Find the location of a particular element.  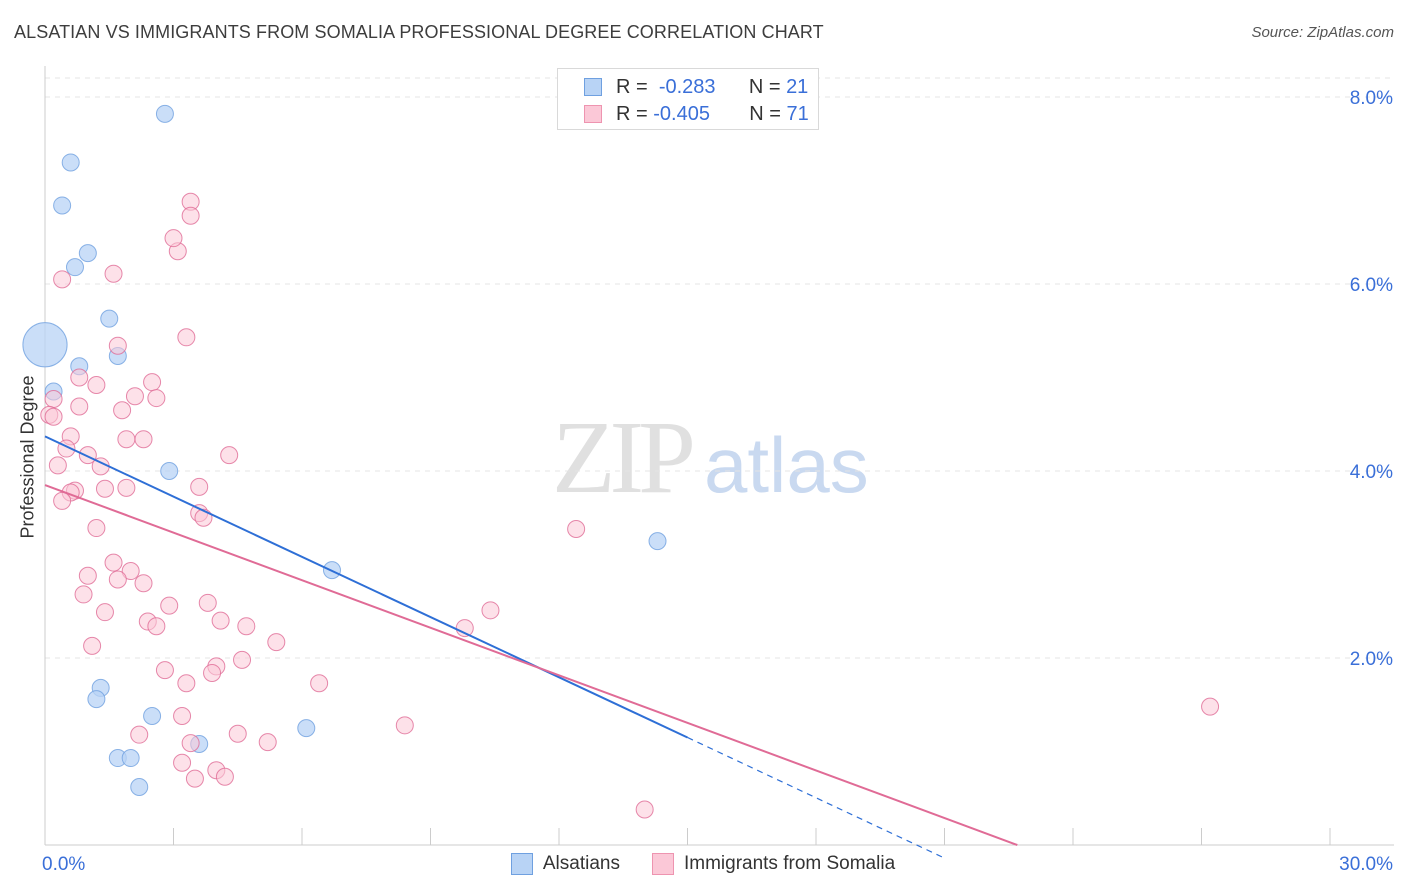

legend: Alsatians Immigrants from Somalia is located at coordinates (703, 864).